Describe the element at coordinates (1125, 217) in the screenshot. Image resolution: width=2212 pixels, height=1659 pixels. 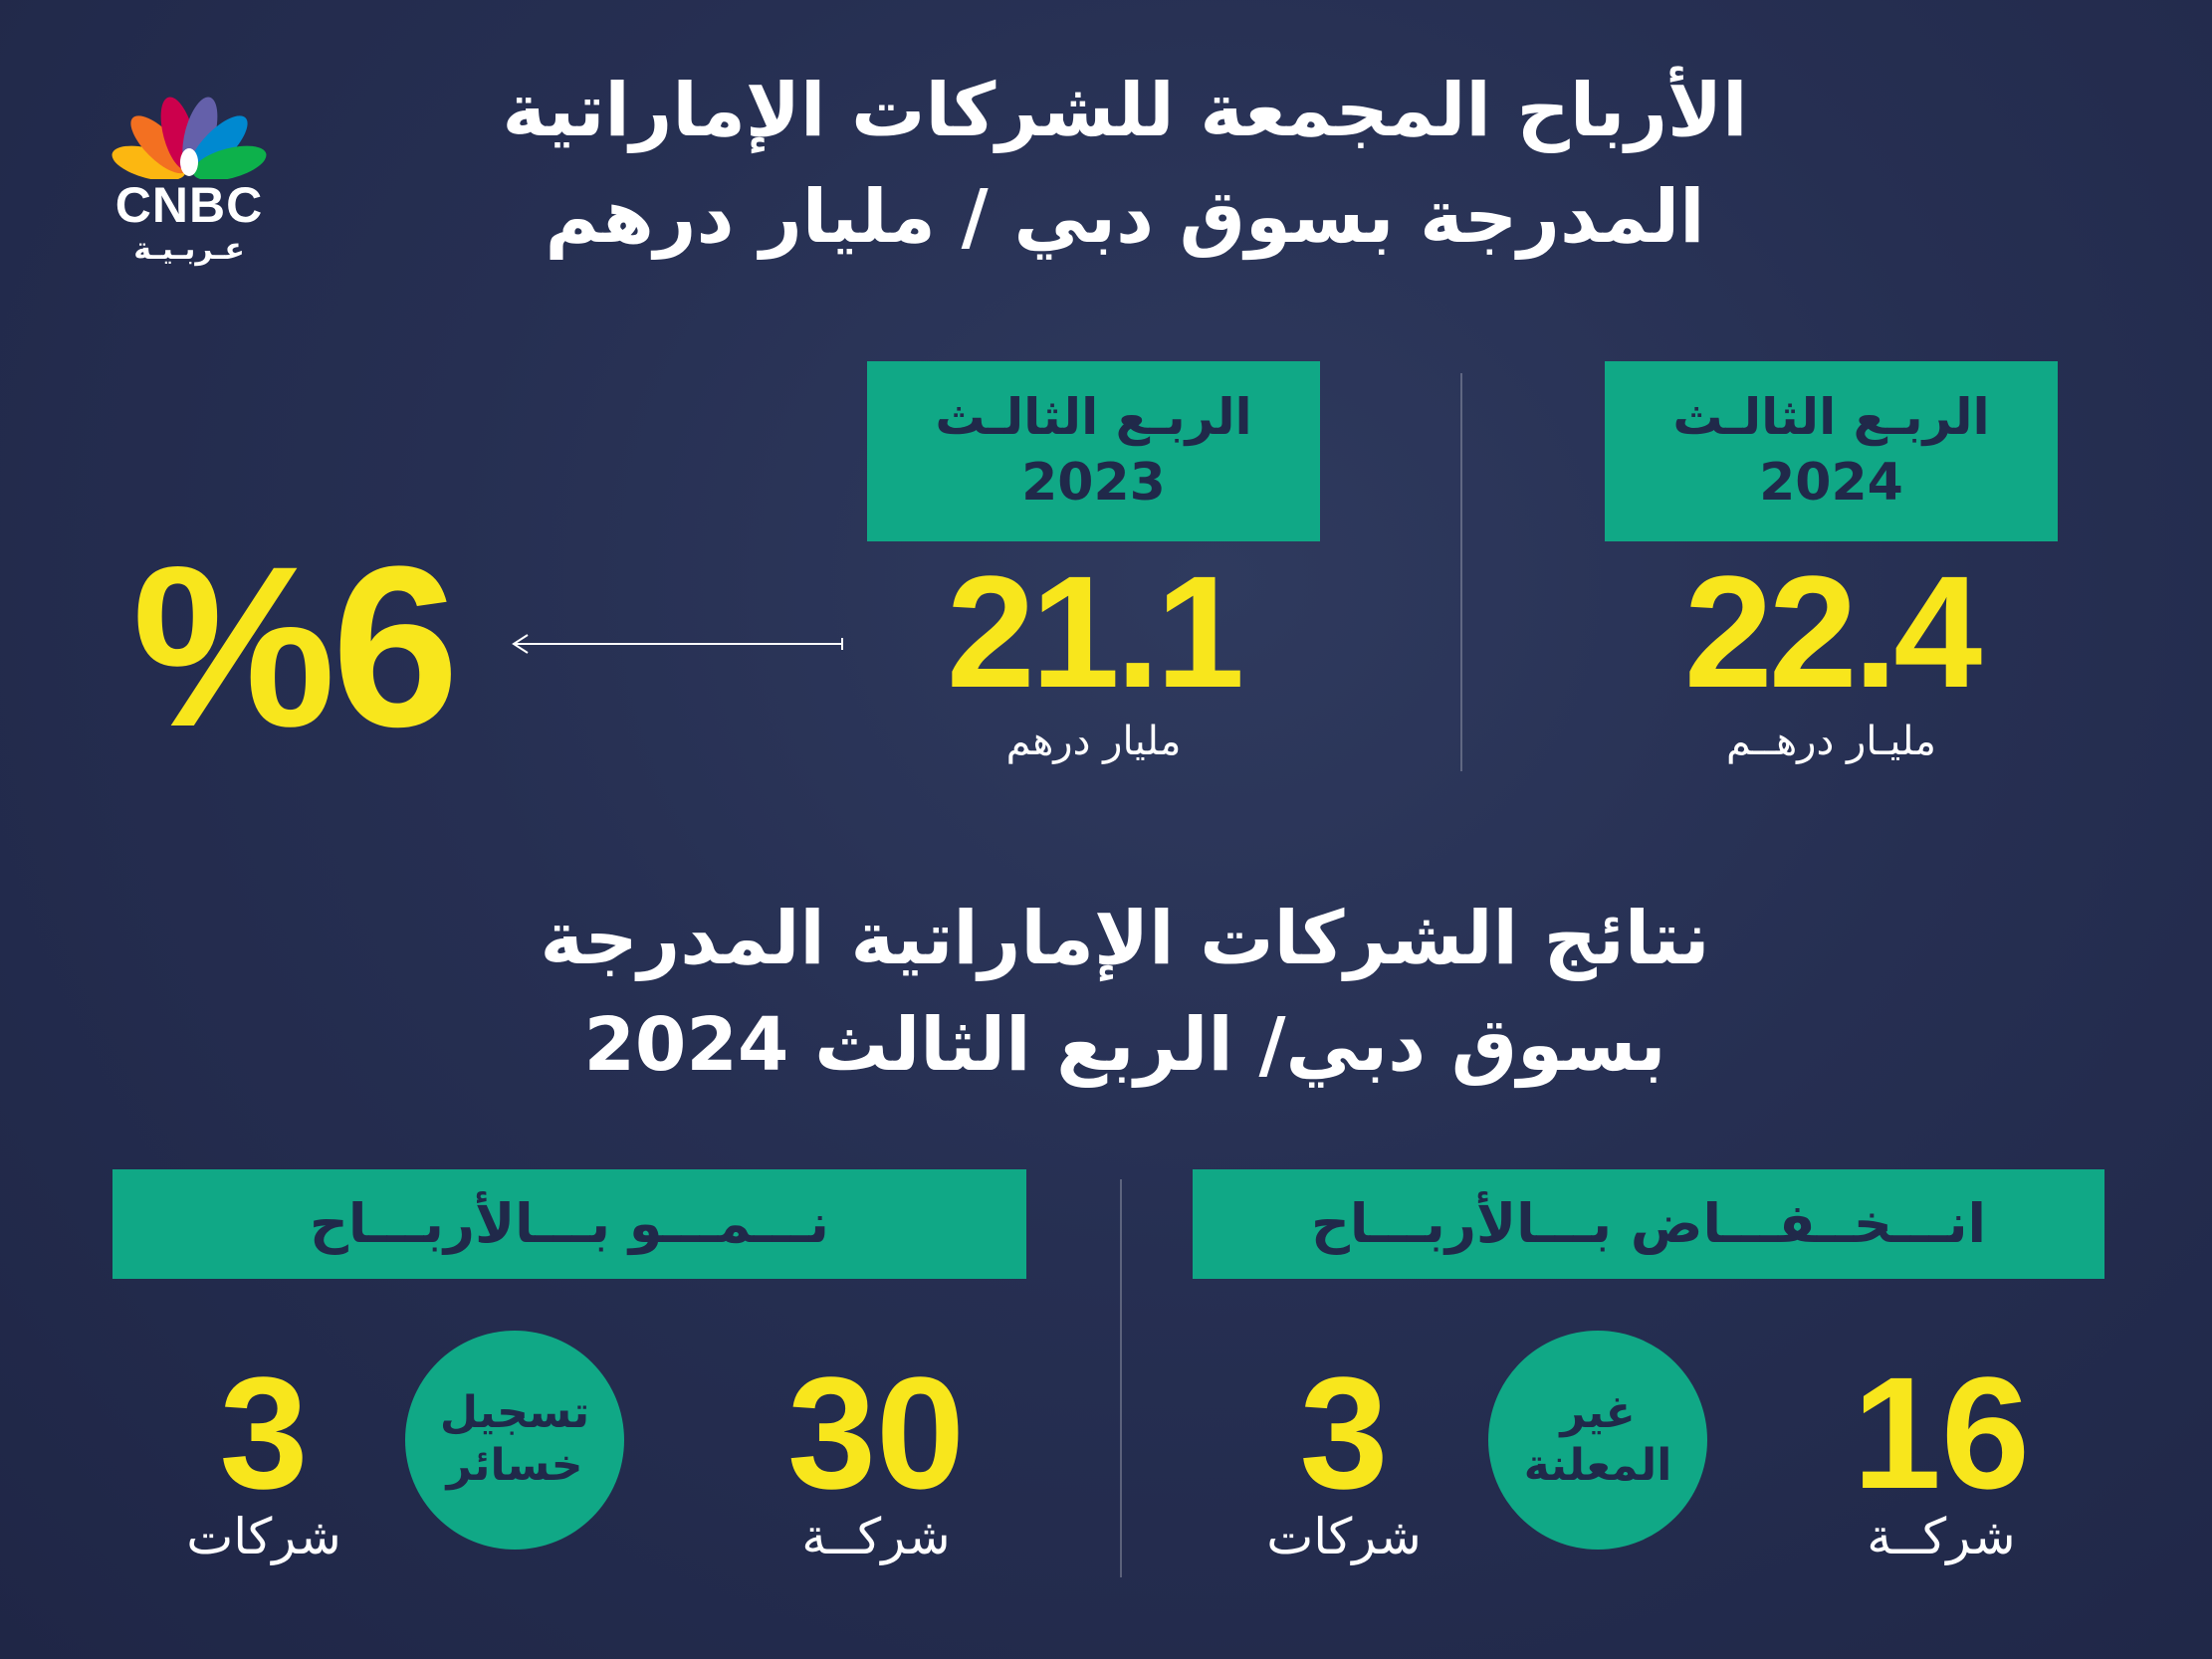
I see `page-title-line2: المدرجة بسوق دبي / مليار درهم` at that location.